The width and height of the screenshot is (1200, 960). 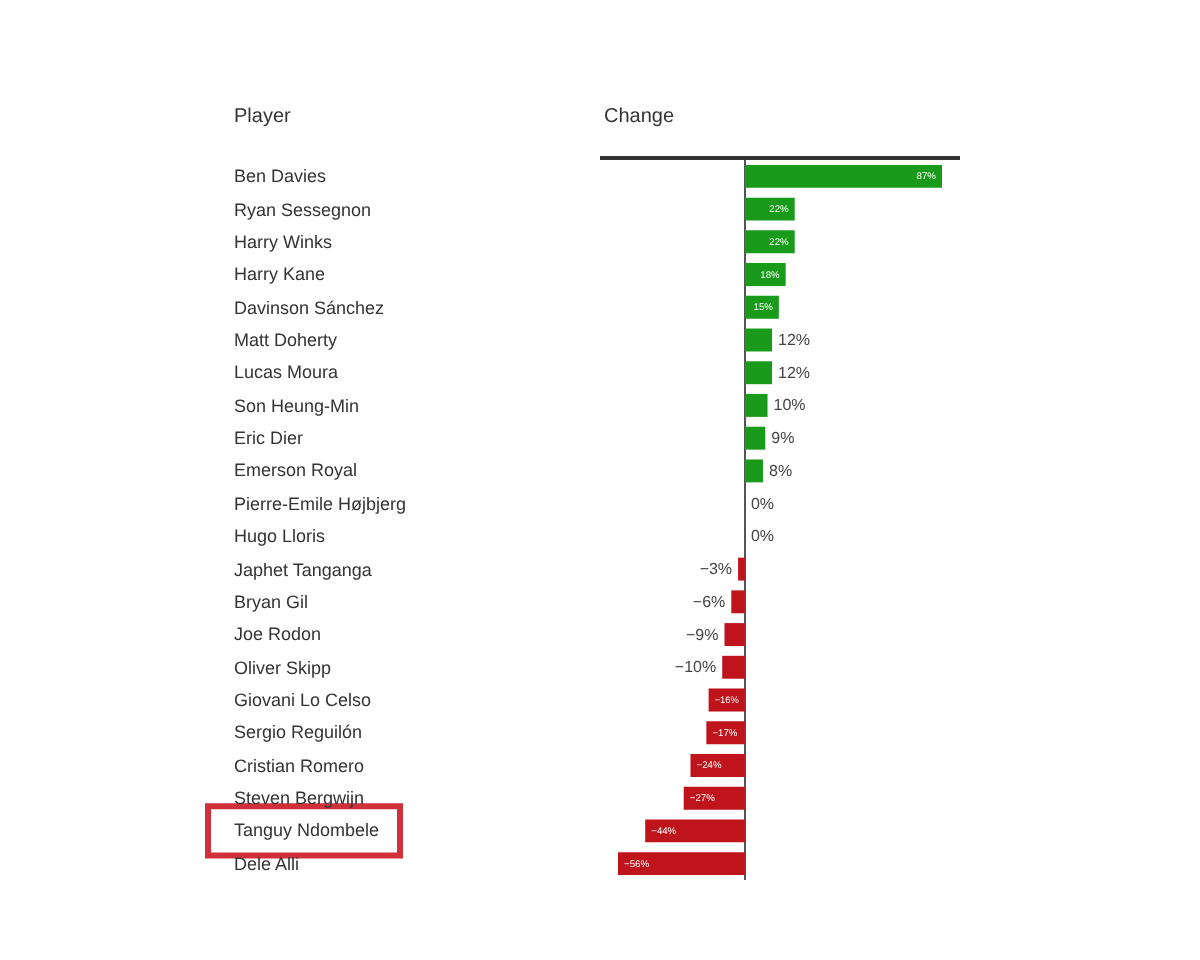 What do you see at coordinates (789, 405) in the screenshot?
I see `data-label: 10%` at bounding box center [789, 405].